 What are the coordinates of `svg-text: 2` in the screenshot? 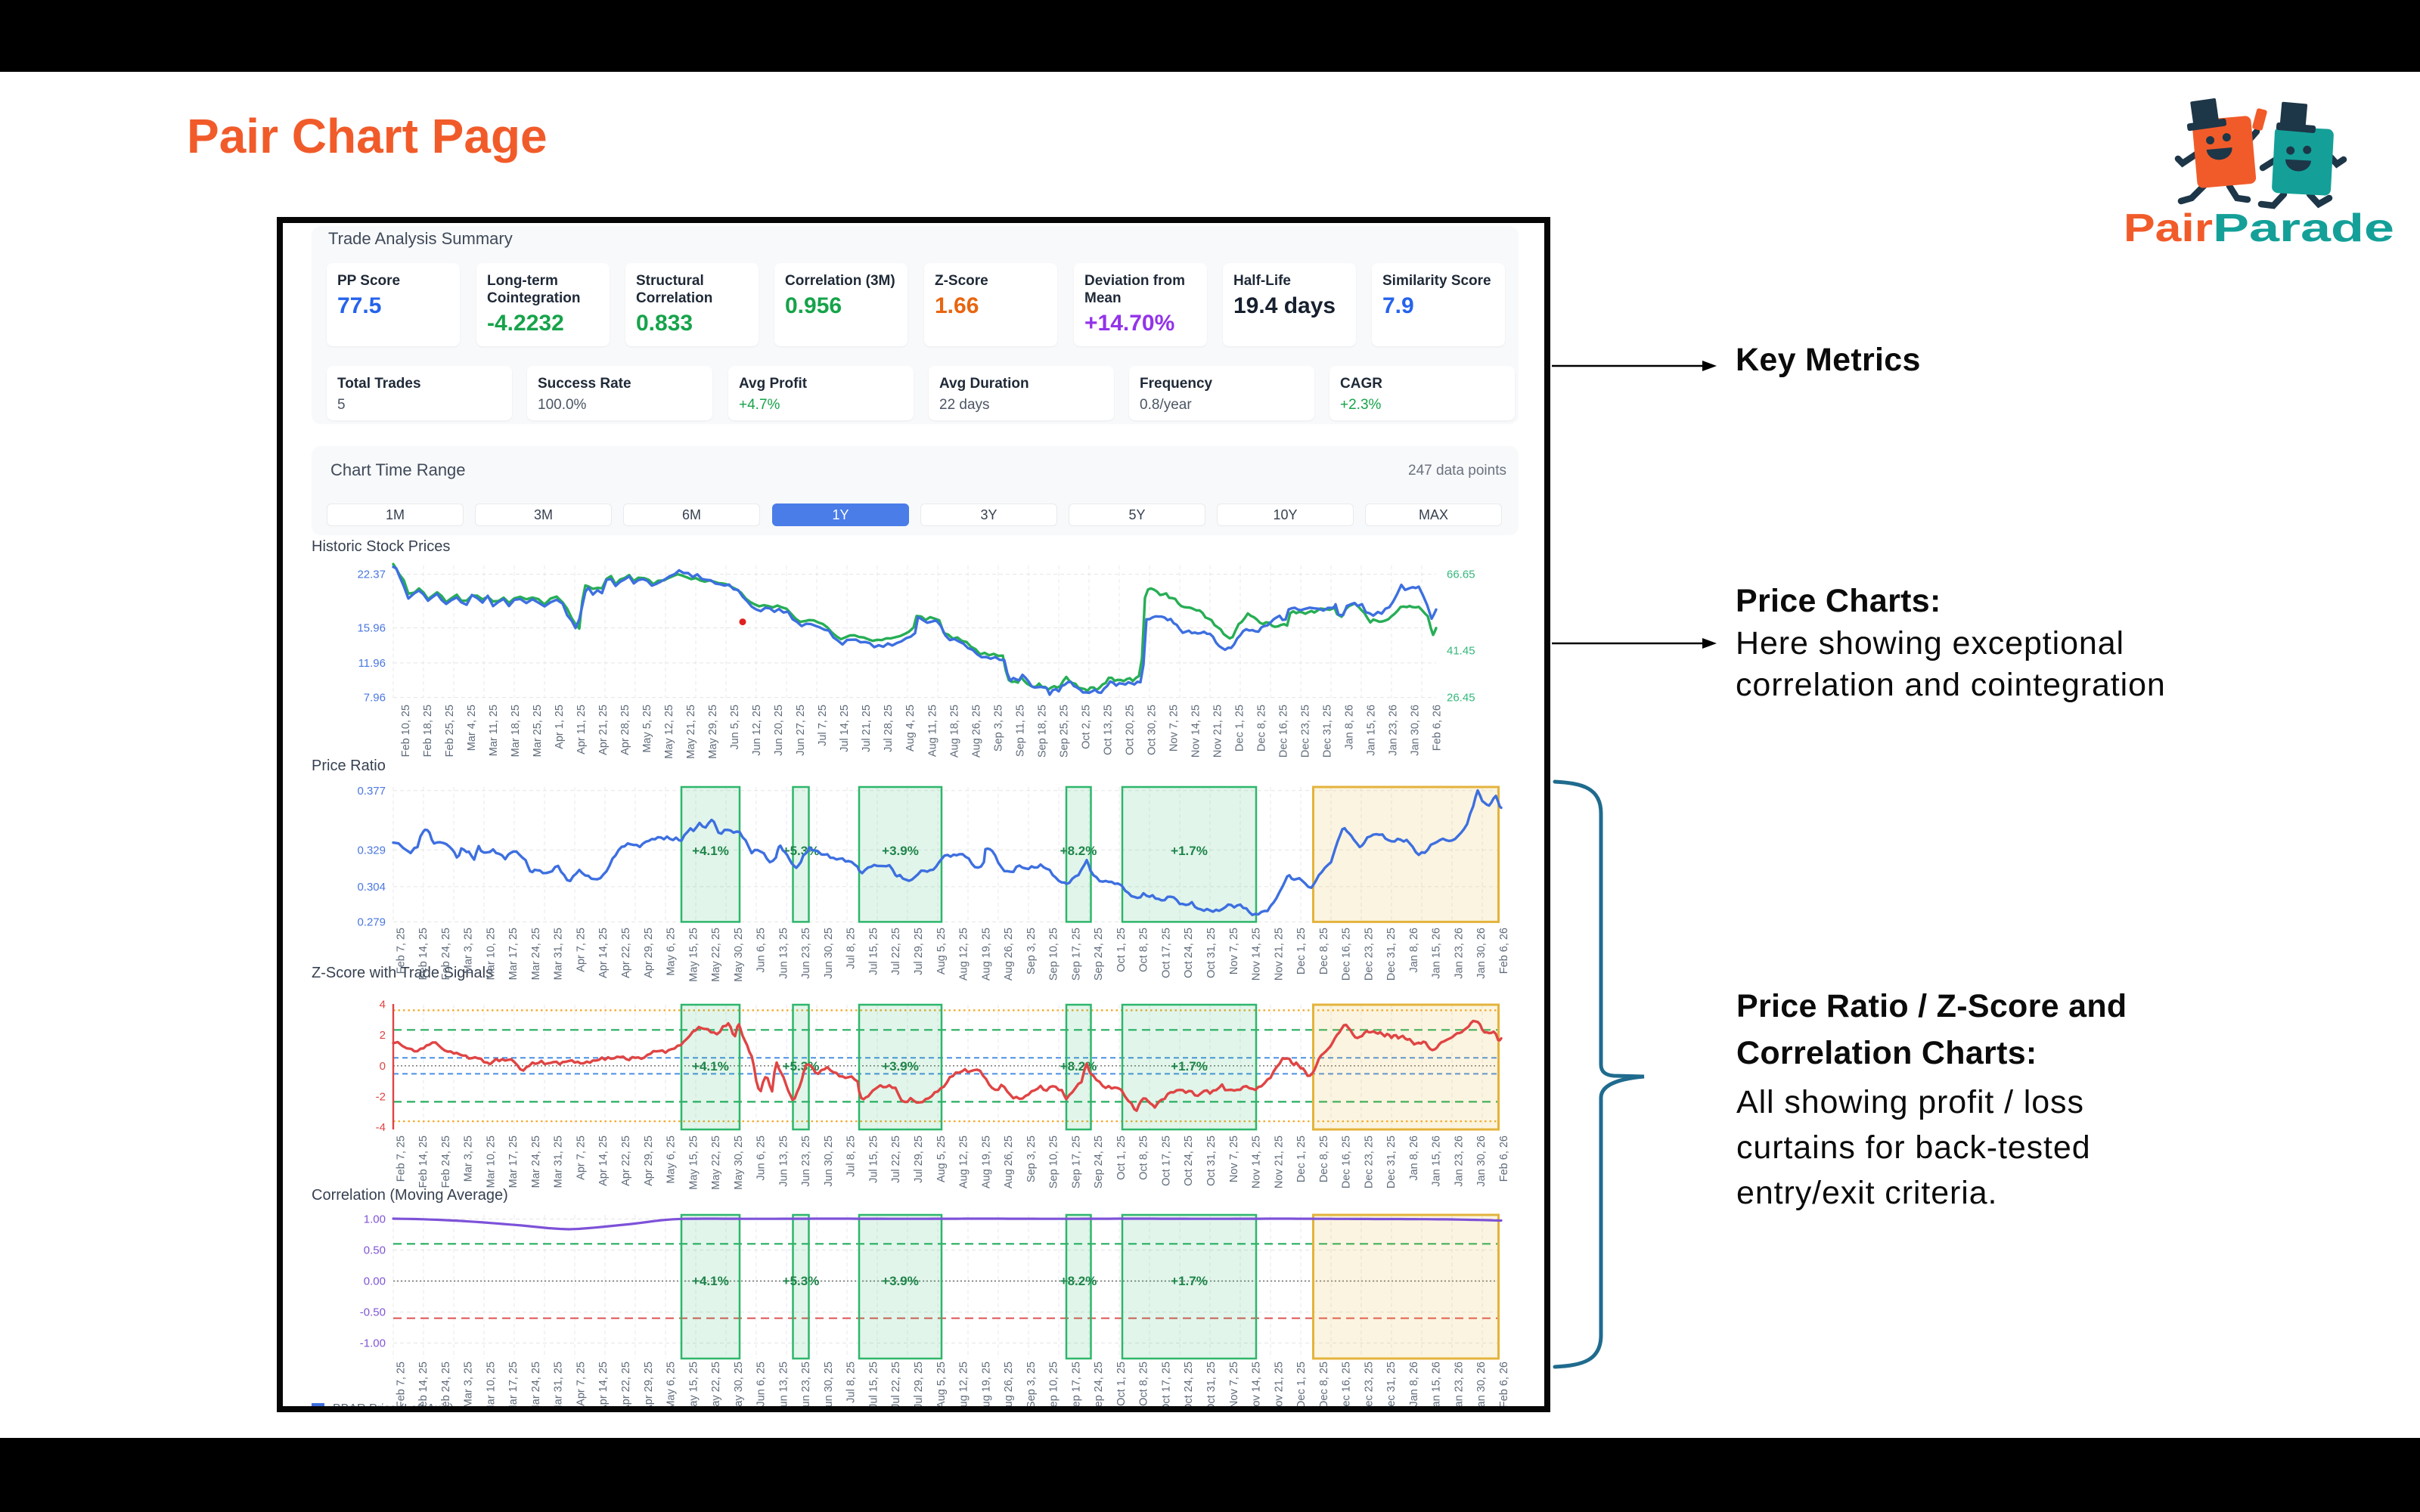 It's located at (383, 1036).